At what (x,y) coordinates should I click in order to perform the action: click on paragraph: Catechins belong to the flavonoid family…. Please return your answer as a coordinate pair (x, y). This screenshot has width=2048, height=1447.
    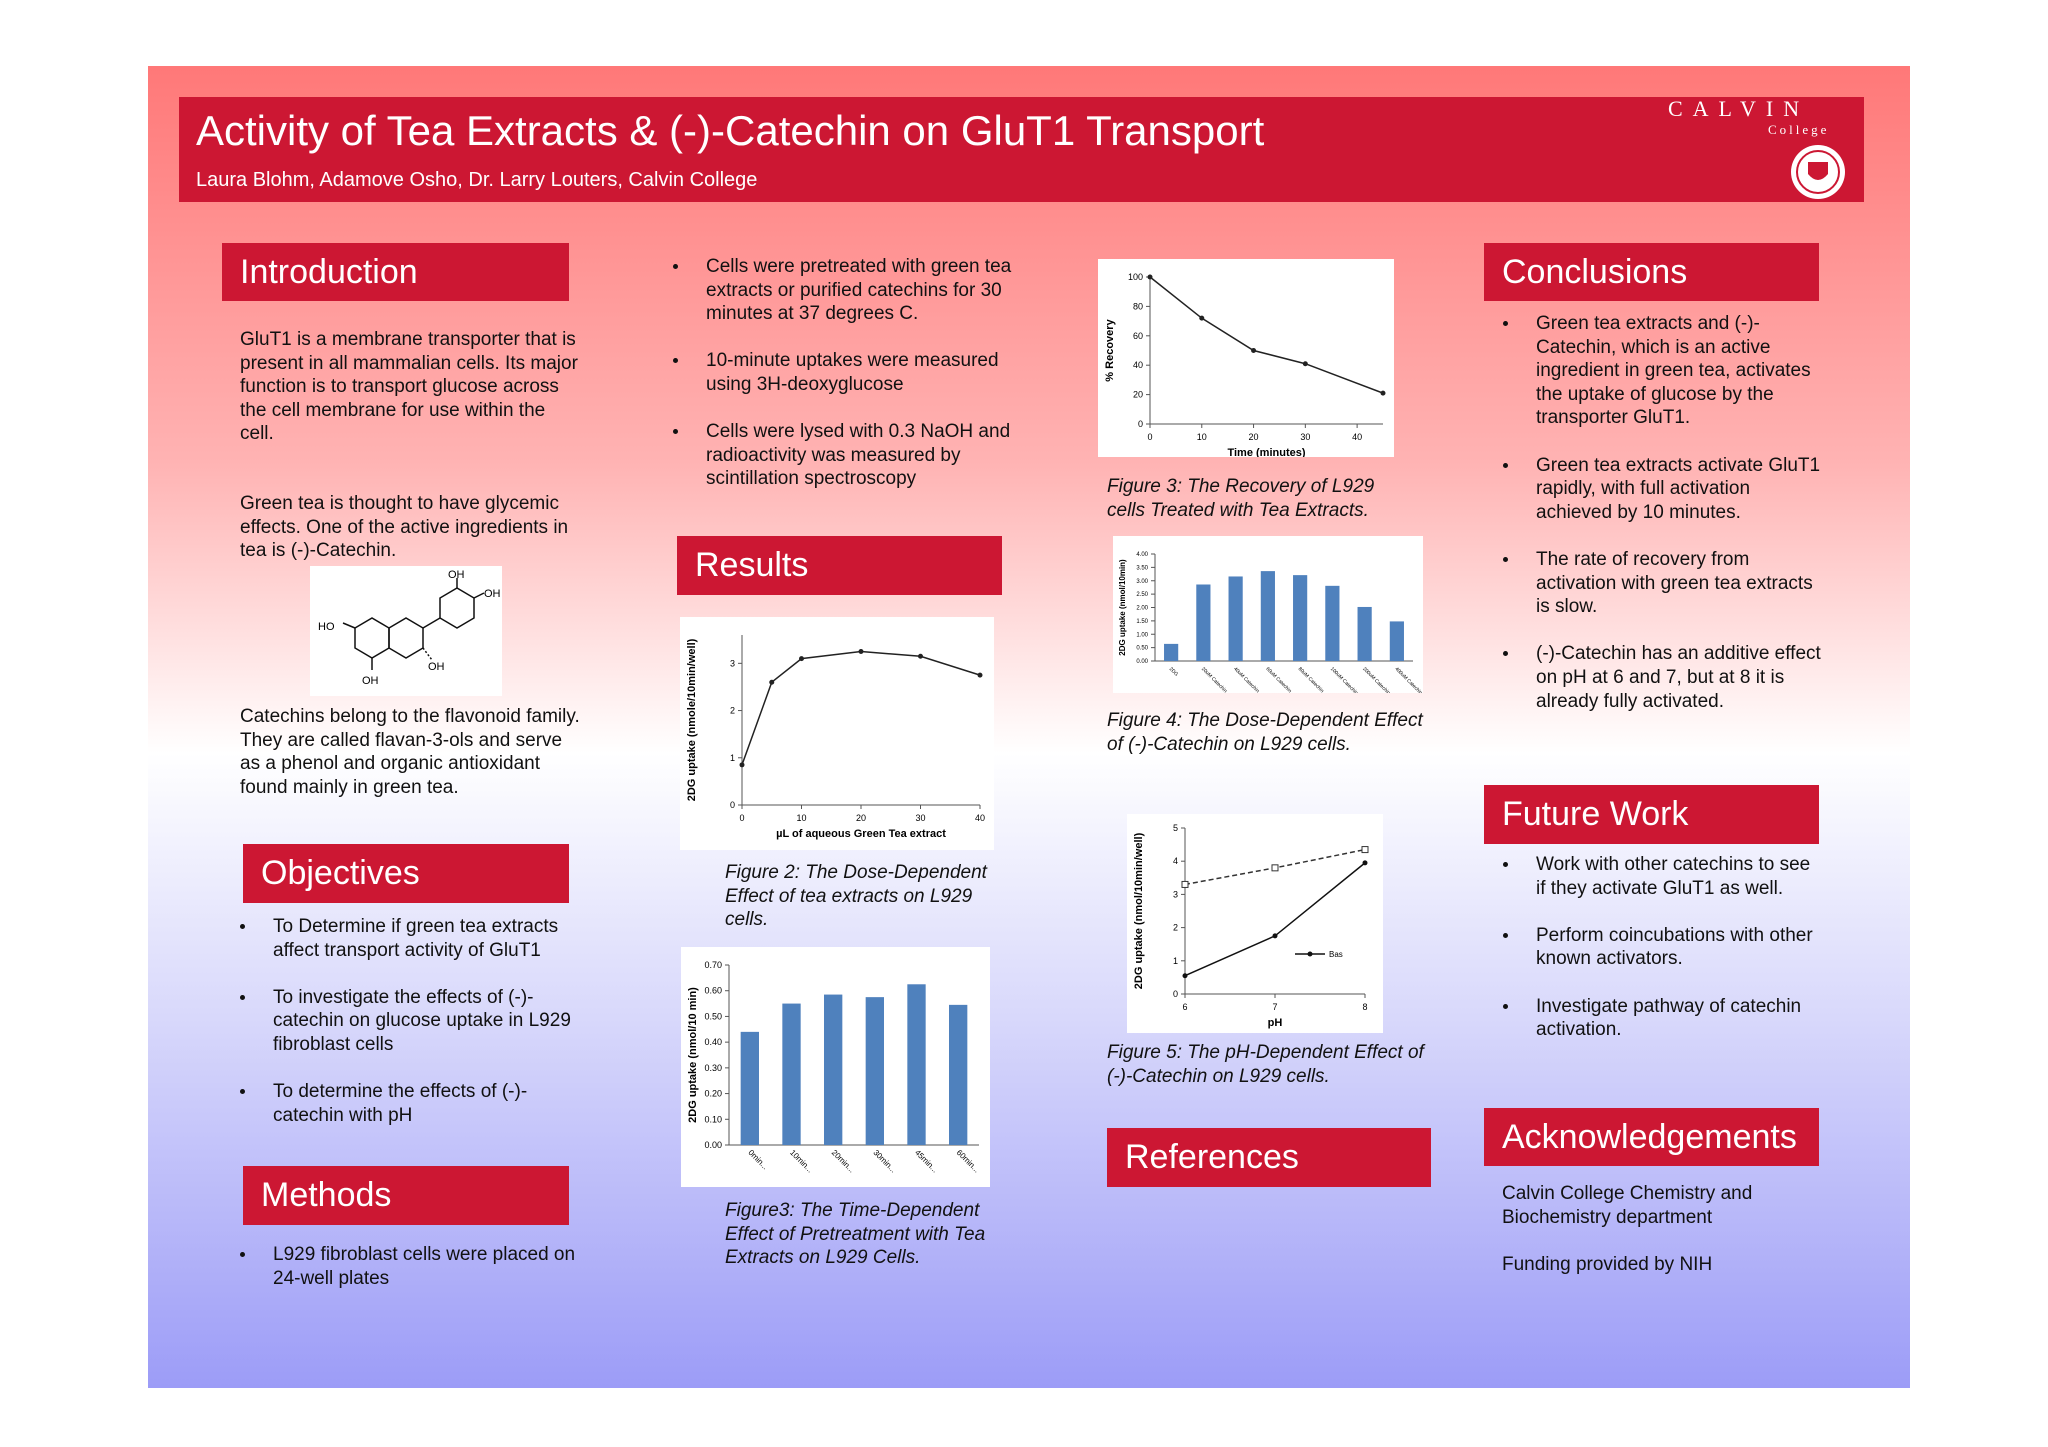
    Looking at the image, I should click on (410, 752).